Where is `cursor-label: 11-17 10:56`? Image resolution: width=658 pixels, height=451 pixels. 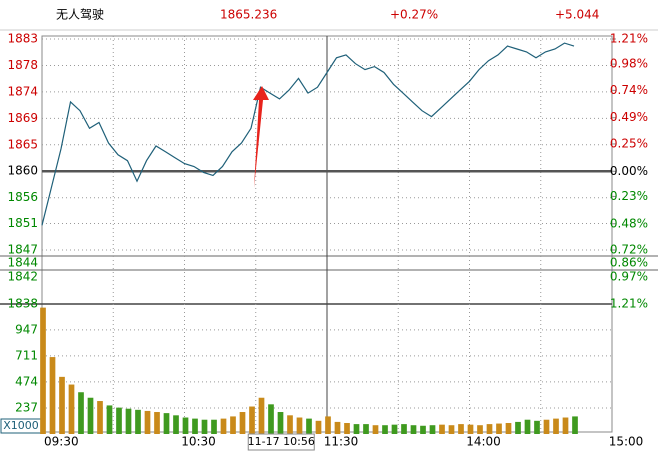 cursor-label: 11-17 10:56 is located at coordinates (281, 441).